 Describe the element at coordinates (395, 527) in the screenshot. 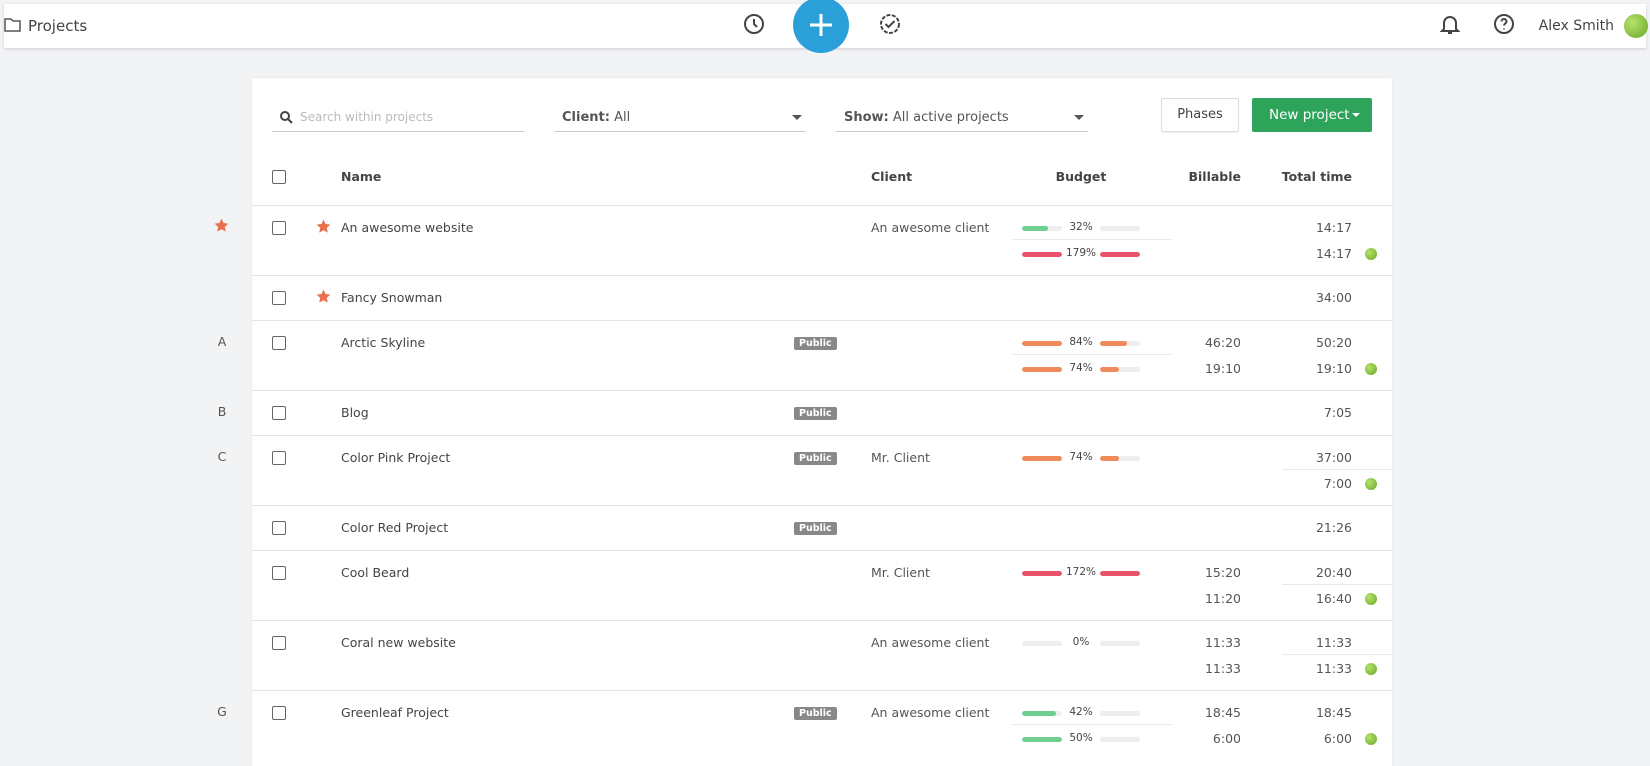

I see `project-name: Color Red Project` at that location.